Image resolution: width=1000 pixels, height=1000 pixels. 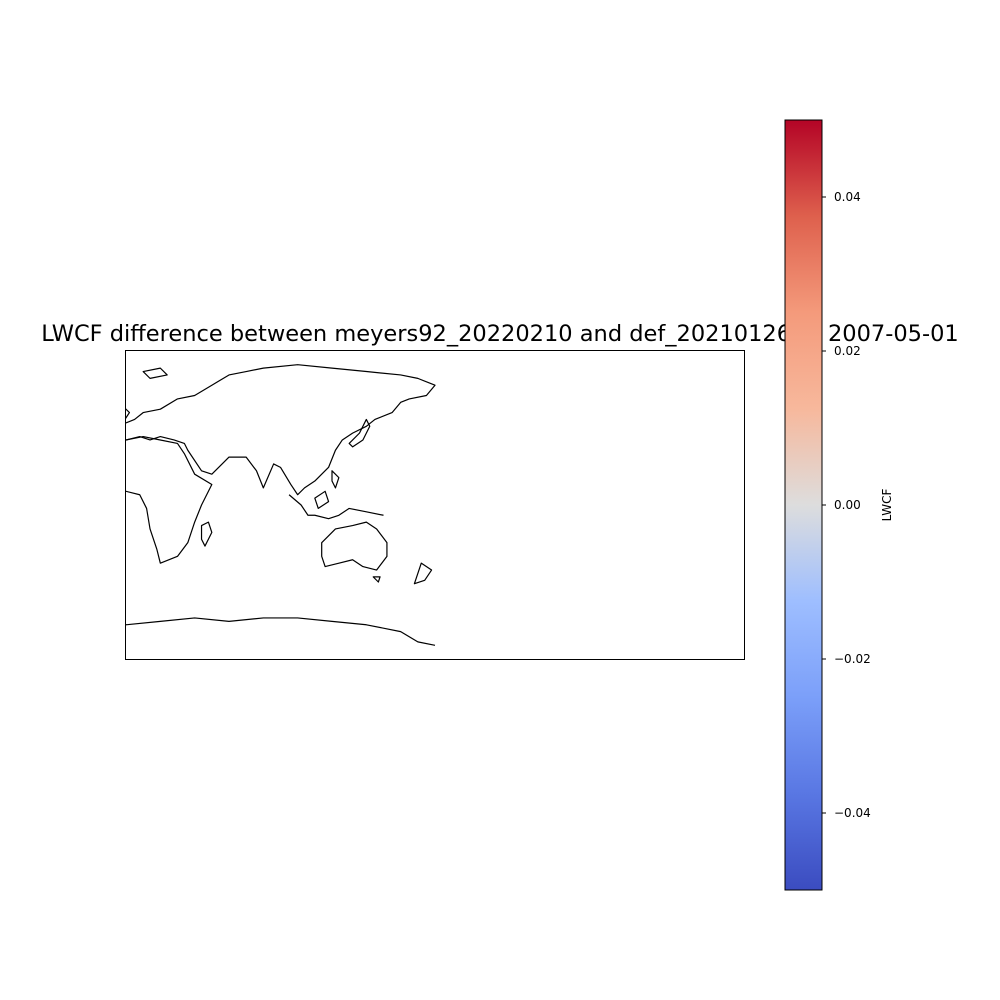 I want to click on colorbar-tick-label: 0.00, so click(x=847, y=505).